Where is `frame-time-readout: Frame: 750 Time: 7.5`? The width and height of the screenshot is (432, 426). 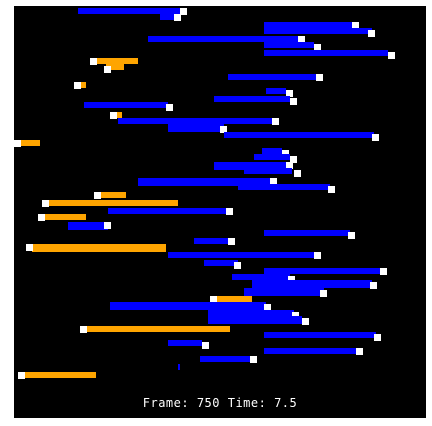
frame-time-readout: Frame: 750 Time: 7.5 is located at coordinates (220, 403).